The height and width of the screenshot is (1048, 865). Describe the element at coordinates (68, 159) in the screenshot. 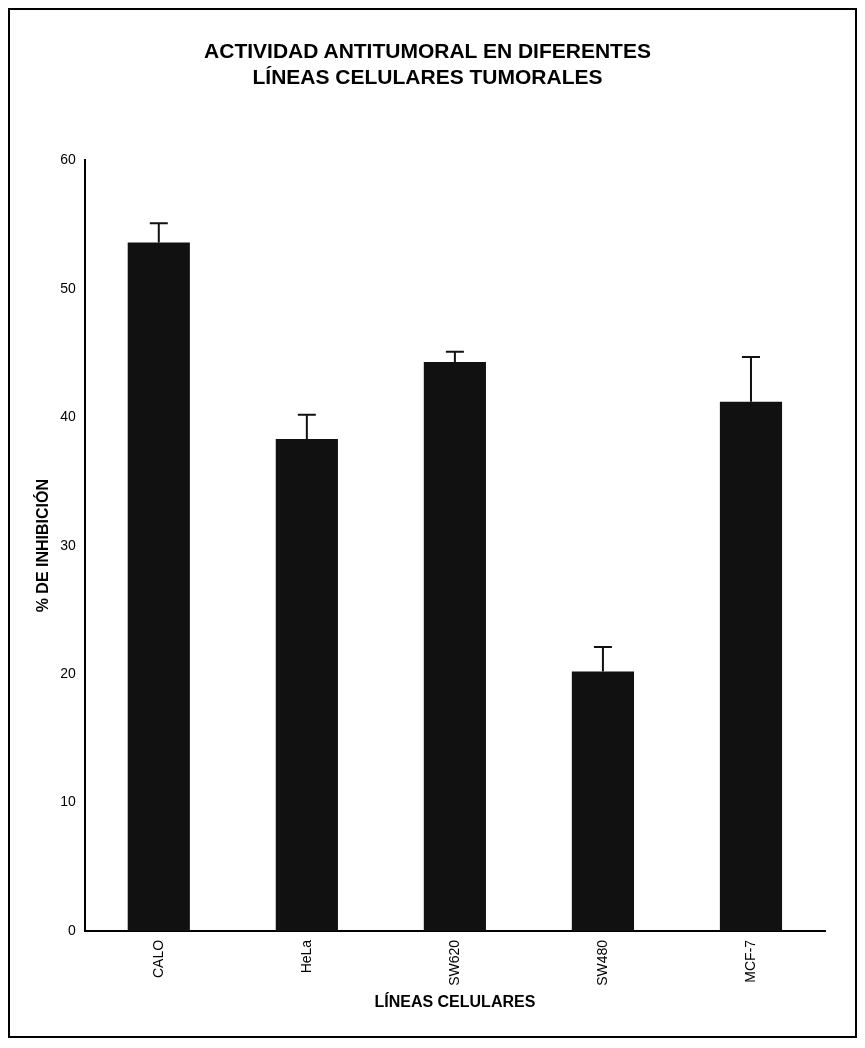

I see `y-tick-label: 60` at that location.